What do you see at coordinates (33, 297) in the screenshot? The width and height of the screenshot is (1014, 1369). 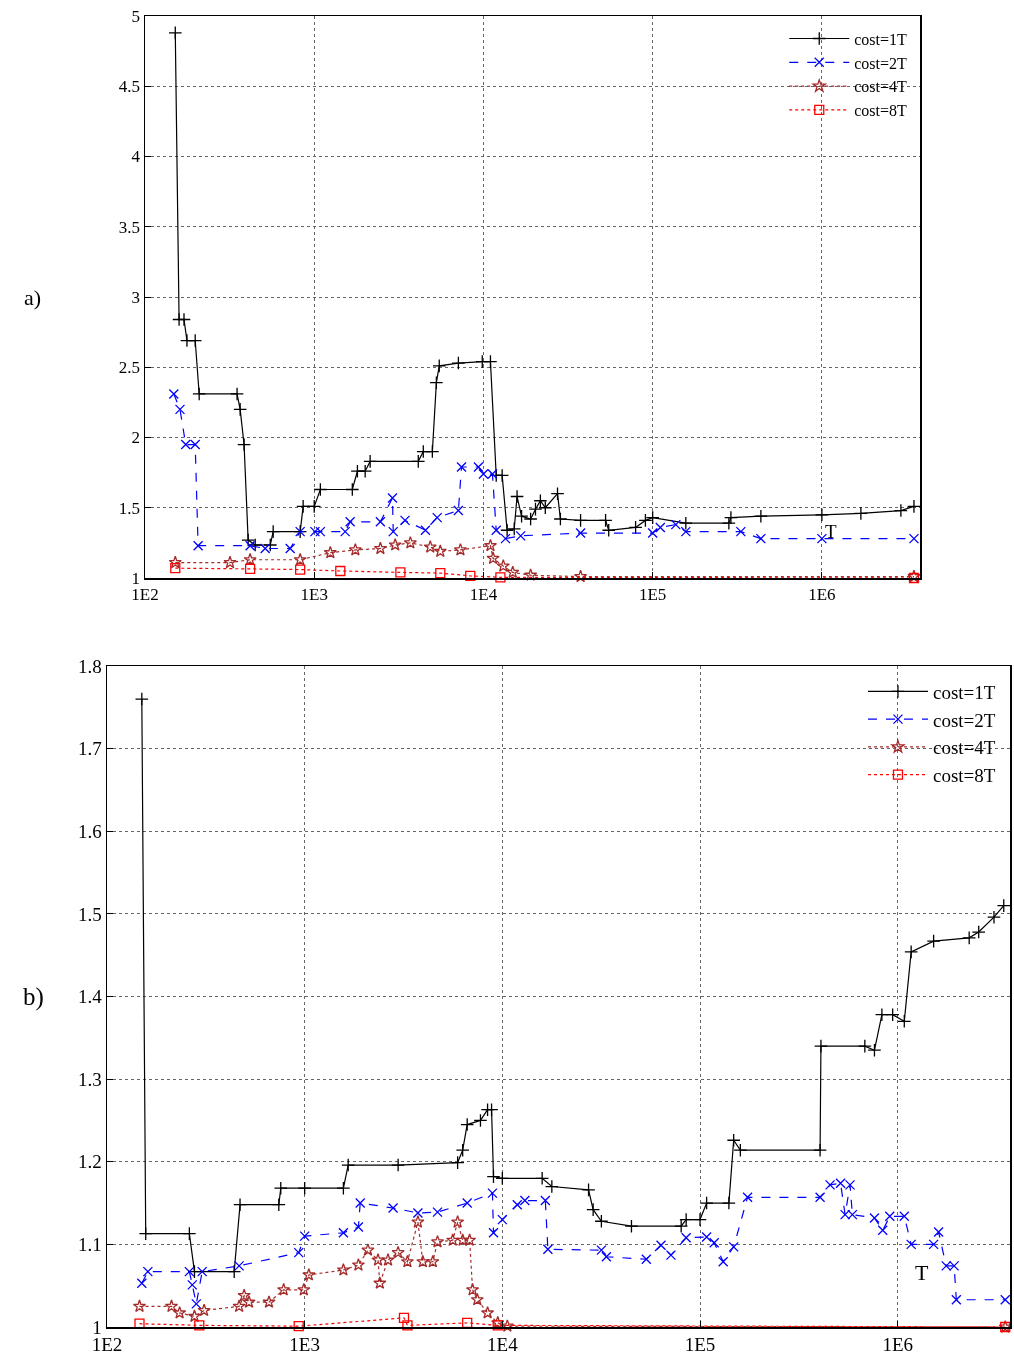 I see `text: a)` at bounding box center [33, 297].